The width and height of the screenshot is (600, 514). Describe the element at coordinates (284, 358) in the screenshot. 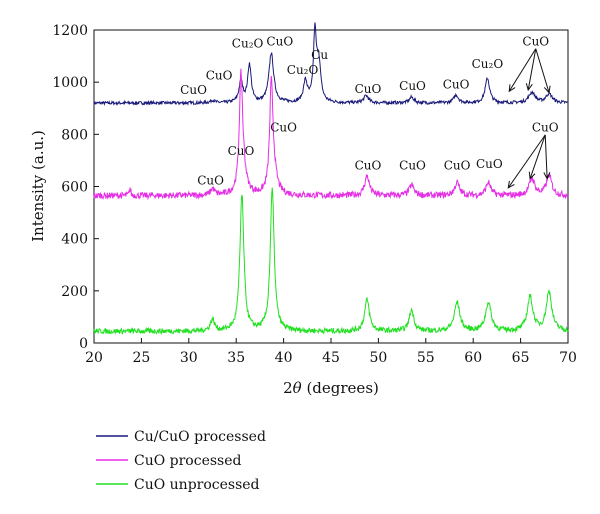

I see `x-tick-label: 40` at that location.